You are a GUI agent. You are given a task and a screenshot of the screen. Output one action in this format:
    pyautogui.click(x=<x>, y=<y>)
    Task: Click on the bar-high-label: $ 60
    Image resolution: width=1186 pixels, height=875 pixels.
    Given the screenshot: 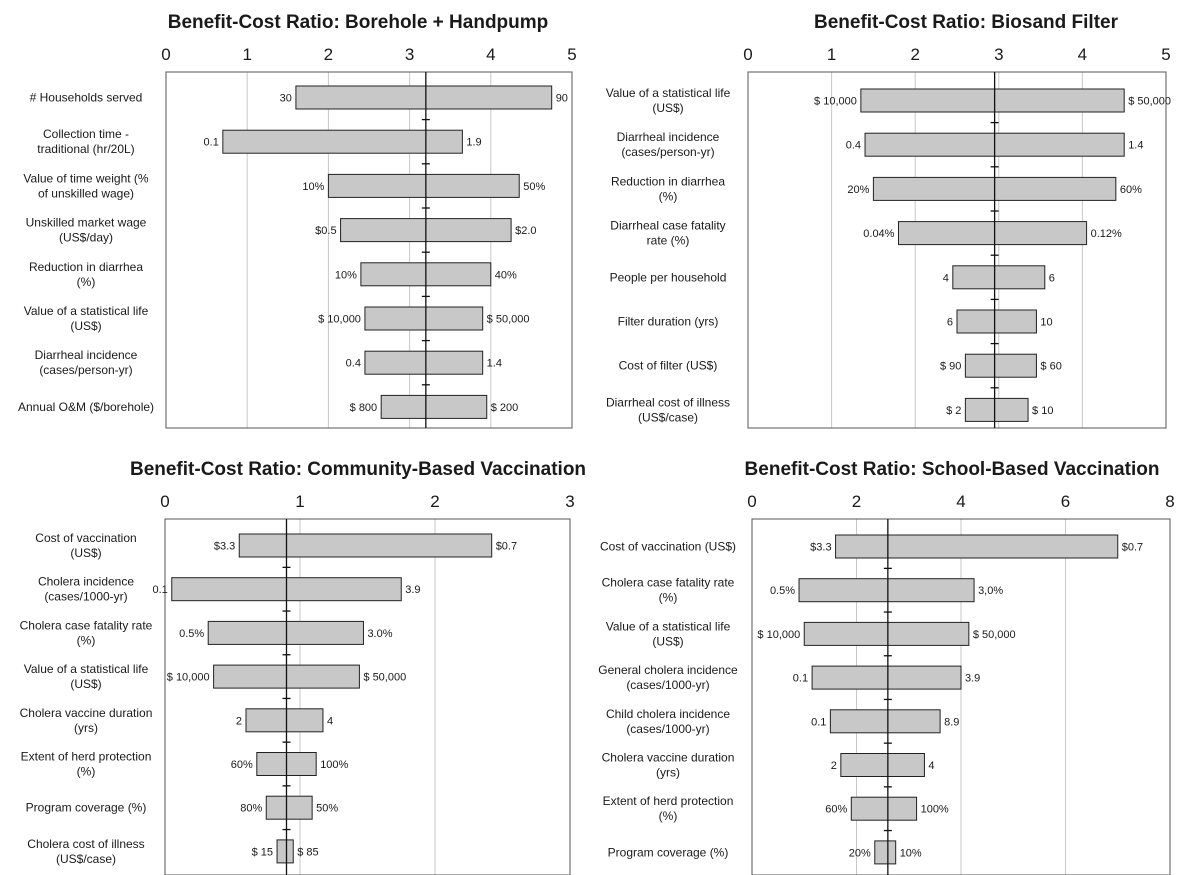 What is the action you would take?
    pyautogui.click(x=1050, y=367)
    